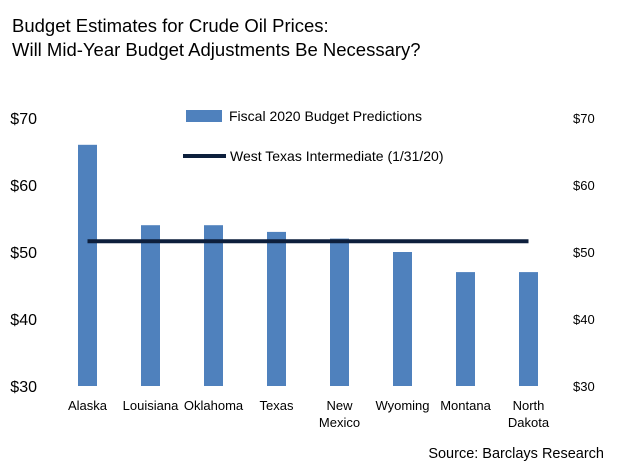 This screenshot has width=618, height=474. I want to click on xtick-5-0: Wyoming, so click(402, 405).